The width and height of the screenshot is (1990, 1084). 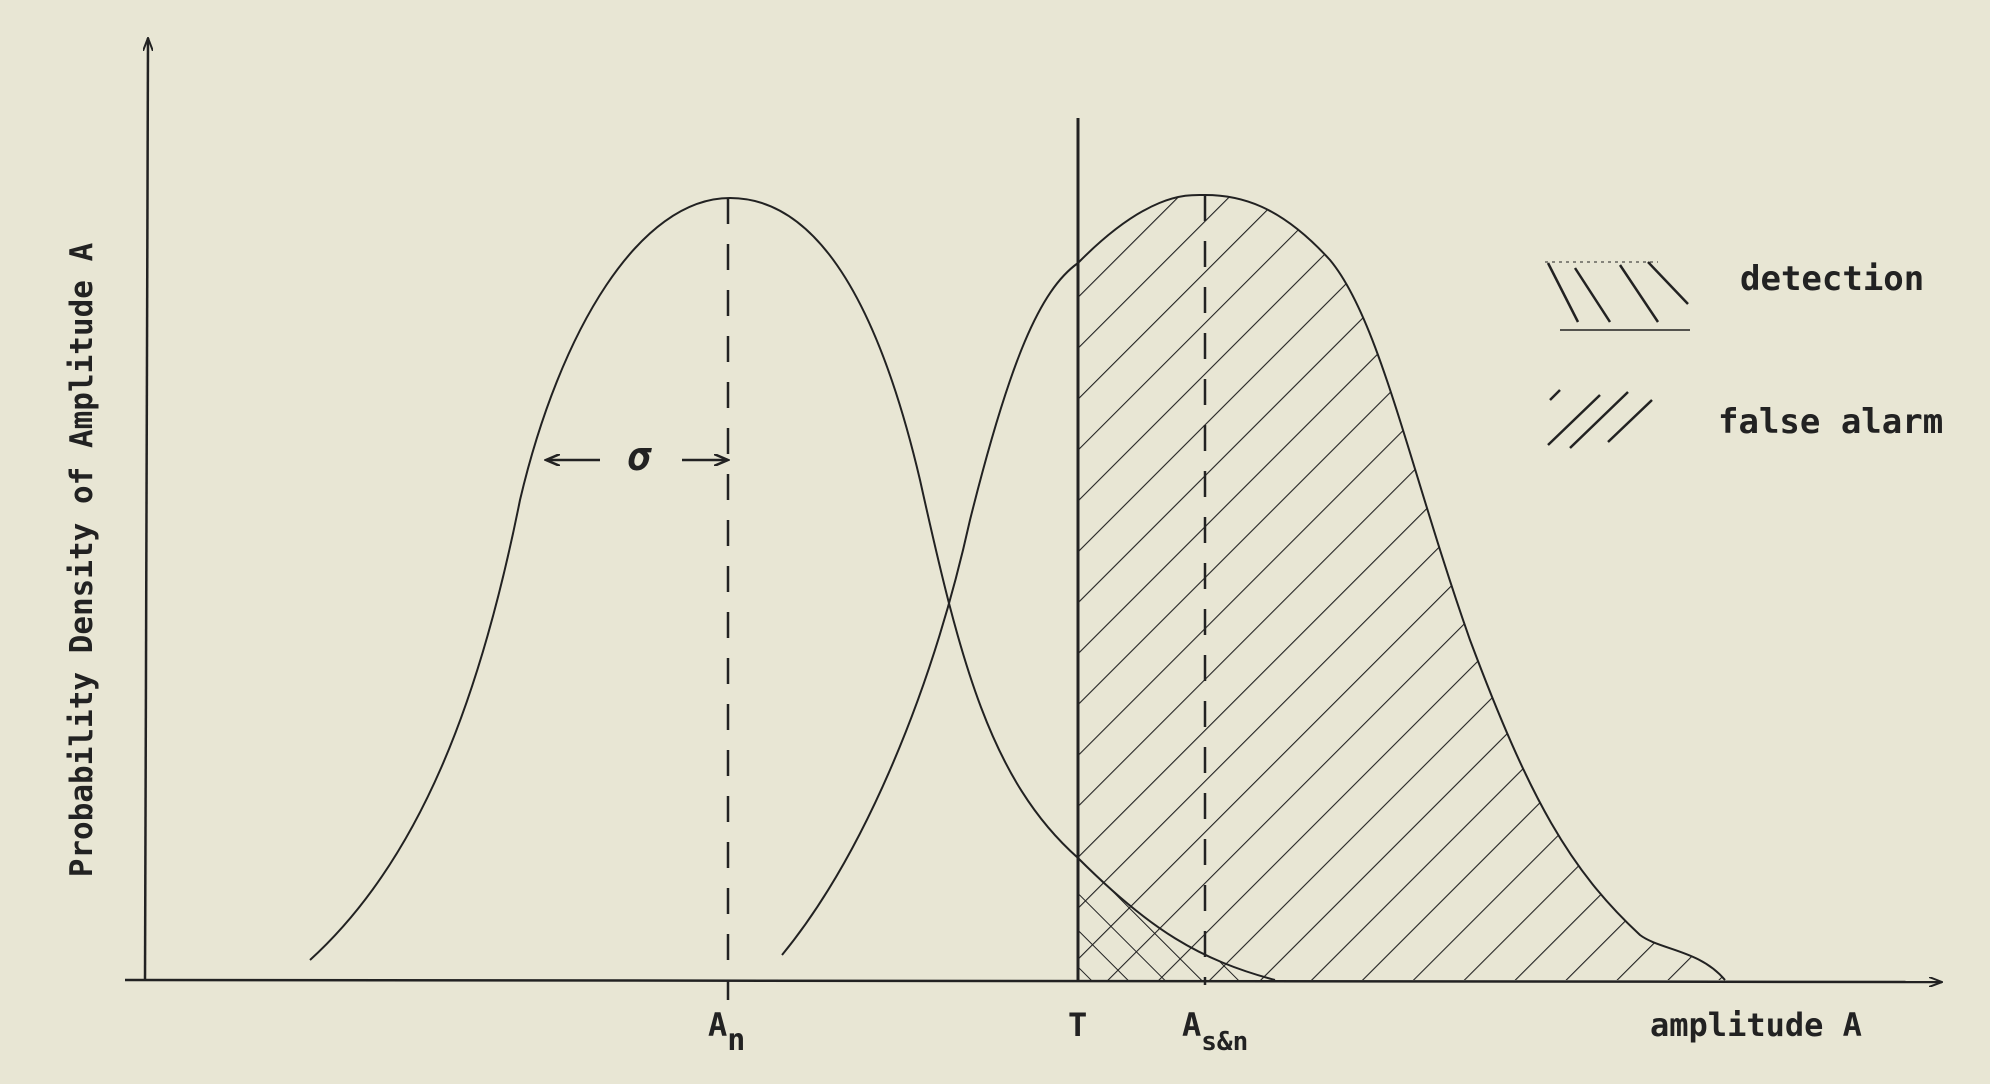 I want to click on y-axis, so click(x=146, y=509).